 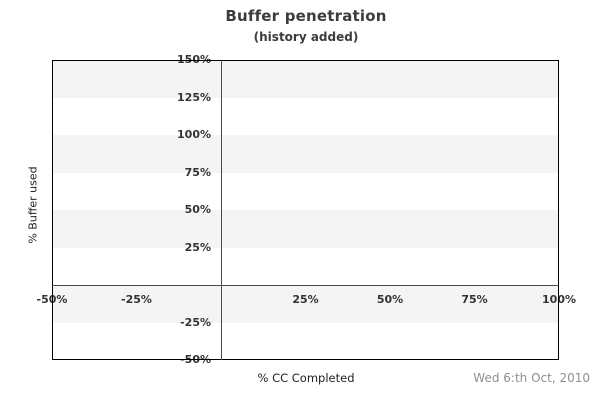 I want to click on y-tick-label: 25%, so click(x=197, y=247).